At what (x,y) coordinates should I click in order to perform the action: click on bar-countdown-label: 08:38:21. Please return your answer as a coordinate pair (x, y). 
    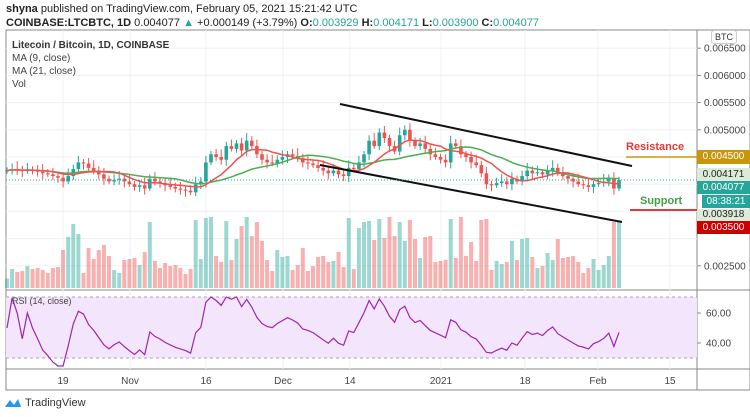
    Looking at the image, I should click on (726, 201).